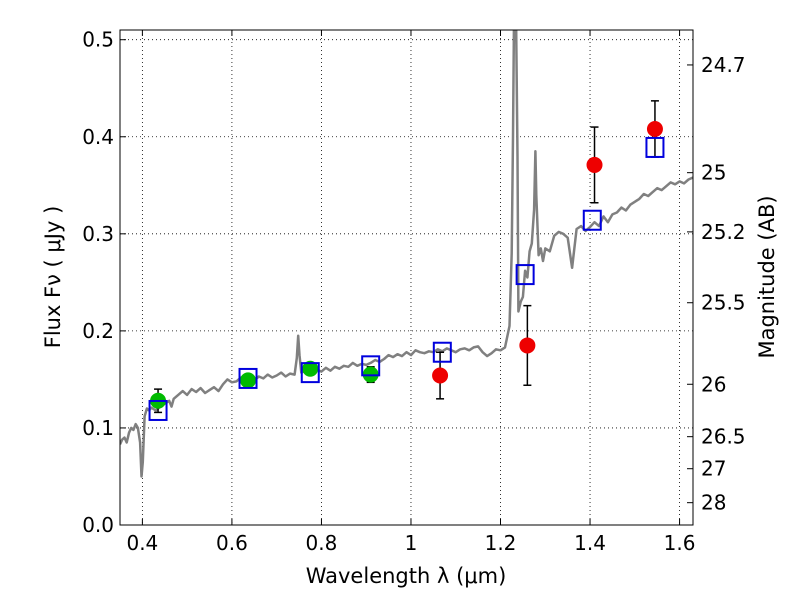  Describe the element at coordinates (232, 543) in the screenshot. I see `x-tick-label: 0.6` at that location.